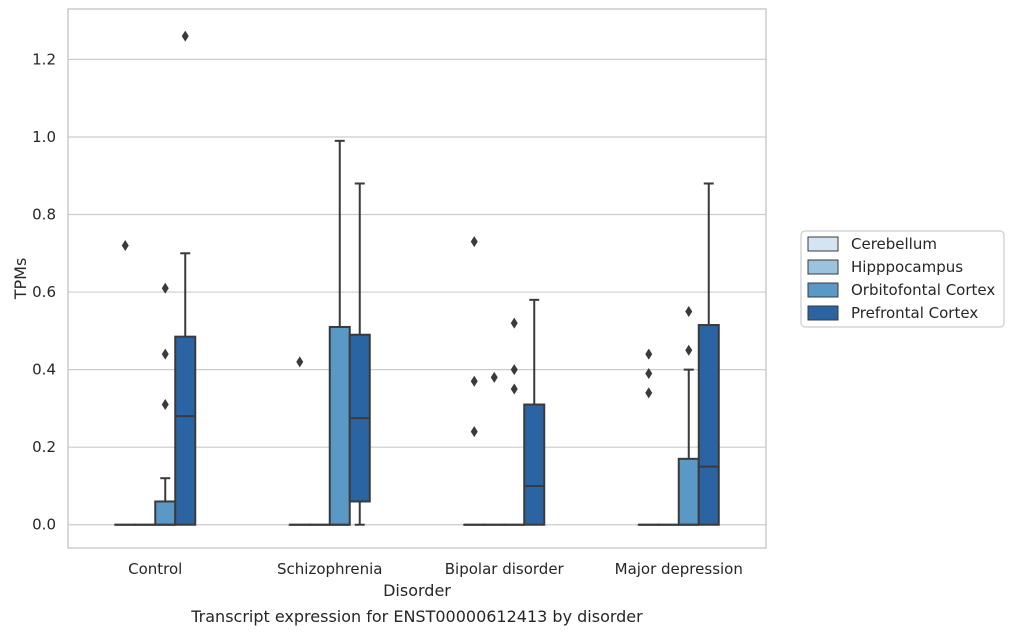  I want to click on y-tick-label: 1.2, so click(44, 59).